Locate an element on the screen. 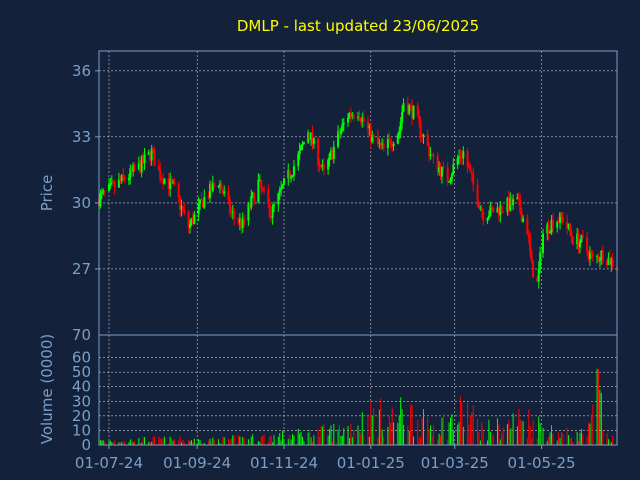 This screenshot has height=480, width=640. volume-tick-label: 40 is located at coordinates (81, 387).